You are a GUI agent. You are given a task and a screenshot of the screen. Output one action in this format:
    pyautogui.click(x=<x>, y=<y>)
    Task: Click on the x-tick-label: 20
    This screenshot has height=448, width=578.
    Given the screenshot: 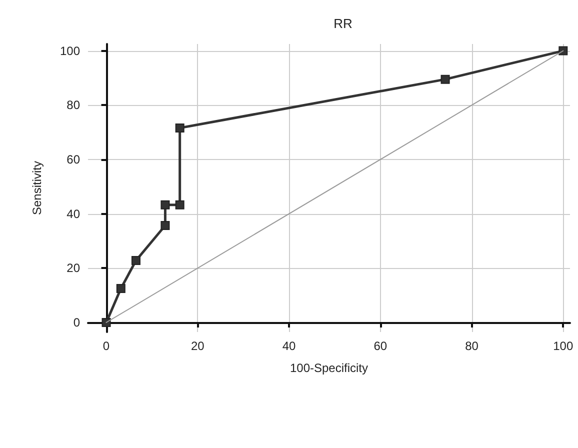 What is the action you would take?
    pyautogui.click(x=197, y=346)
    